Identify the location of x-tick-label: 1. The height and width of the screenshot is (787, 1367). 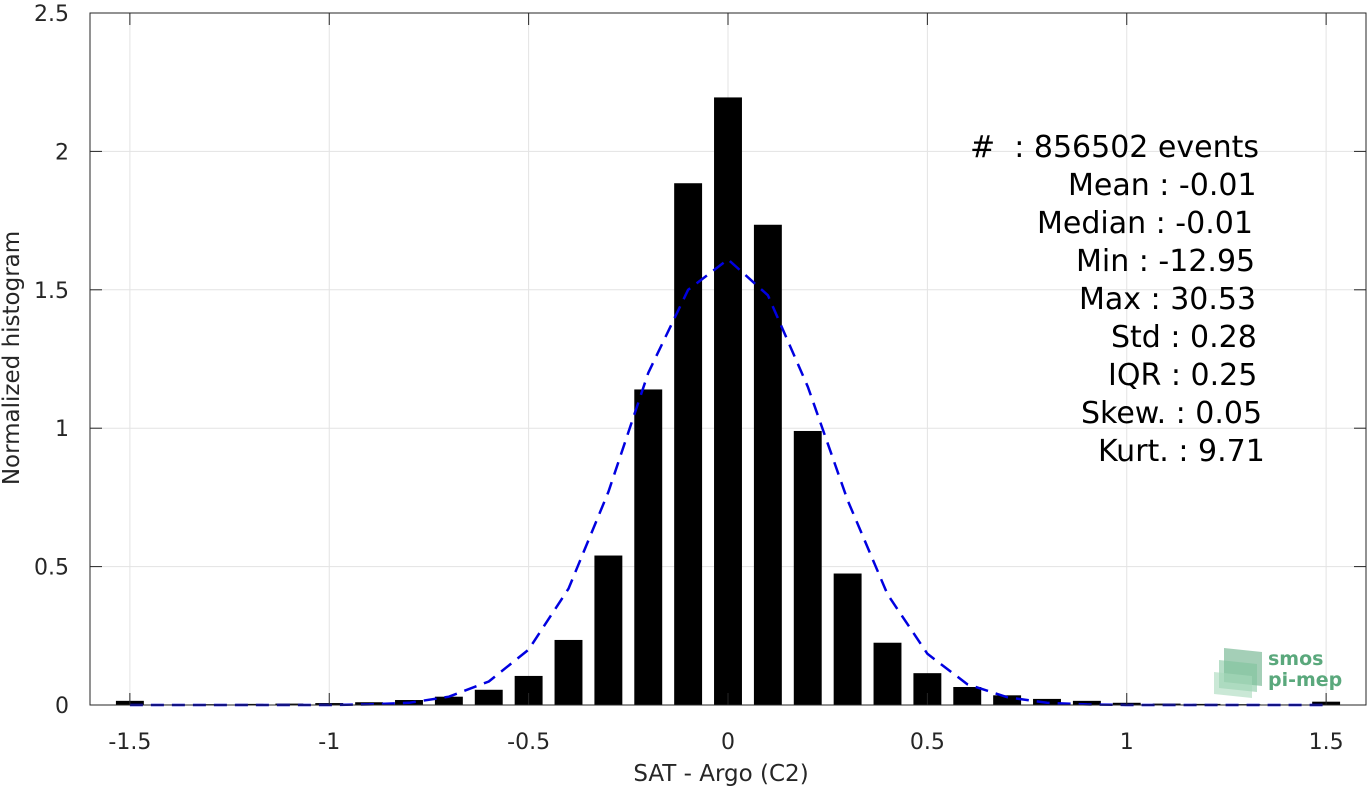
(1127, 742).